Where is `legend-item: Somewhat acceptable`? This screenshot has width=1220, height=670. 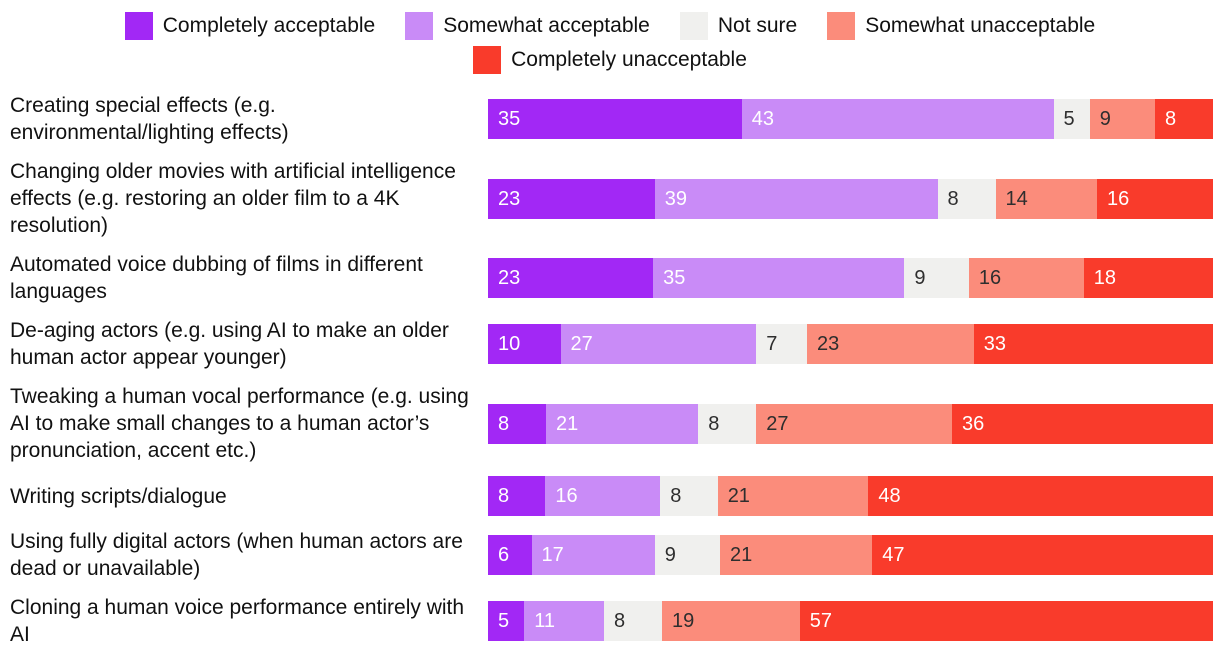
legend-item: Somewhat acceptable is located at coordinates (527, 26).